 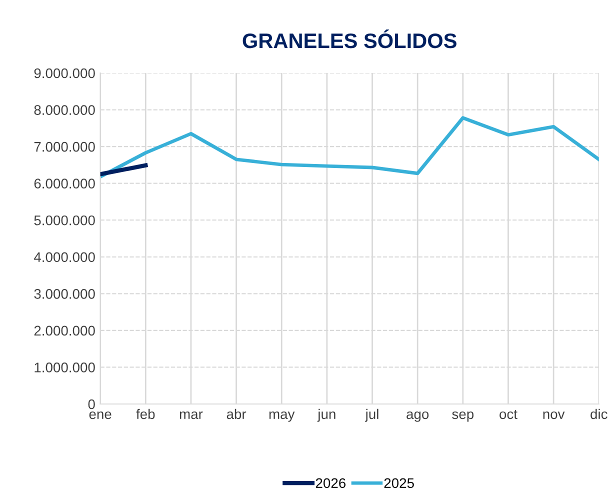 What do you see at coordinates (509, 415) in the screenshot?
I see `x-tick-label: oct` at bounding box center [509, 415].